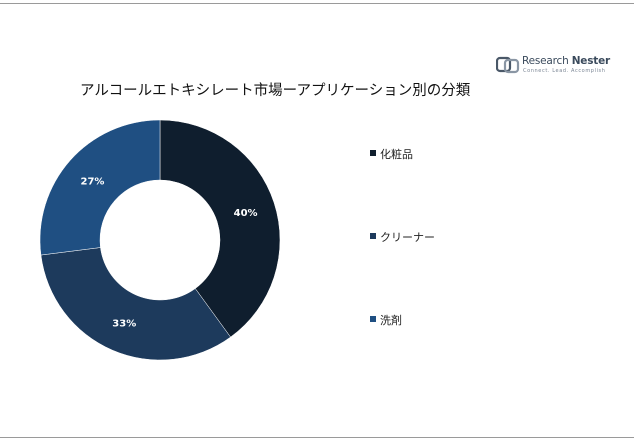 This screenshot has width=634, height=441. What do you see at coordinates (246, 213) in the screenshot?
I see `slice-value-label-1: 40%` at bounding box center [246, 213].